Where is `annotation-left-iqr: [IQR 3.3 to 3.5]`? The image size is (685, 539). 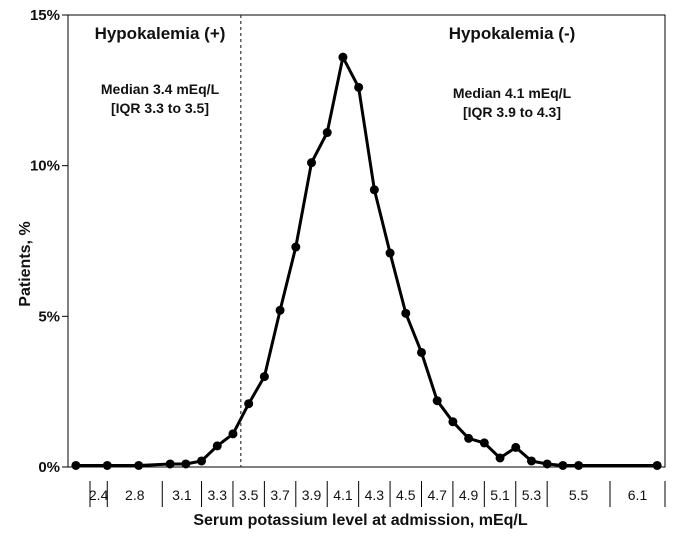 annotation-left-iqr: [IQR 3.3 to 3.5] is located at coordinates (160, 108).